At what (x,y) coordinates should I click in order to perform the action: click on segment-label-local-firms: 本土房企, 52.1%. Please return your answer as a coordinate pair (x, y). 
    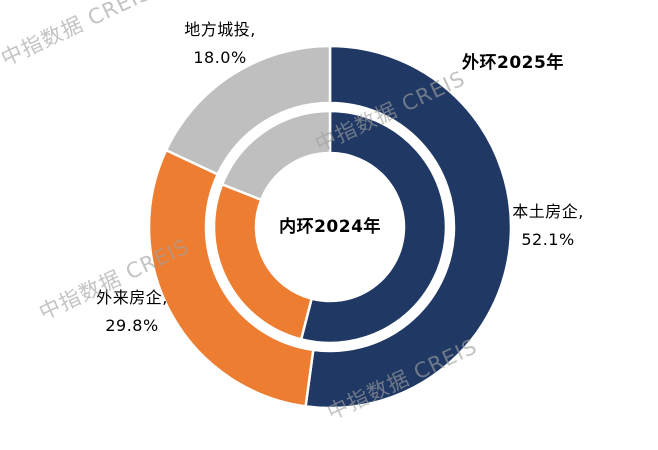
    Looking at the image, I should click on (548, 226).